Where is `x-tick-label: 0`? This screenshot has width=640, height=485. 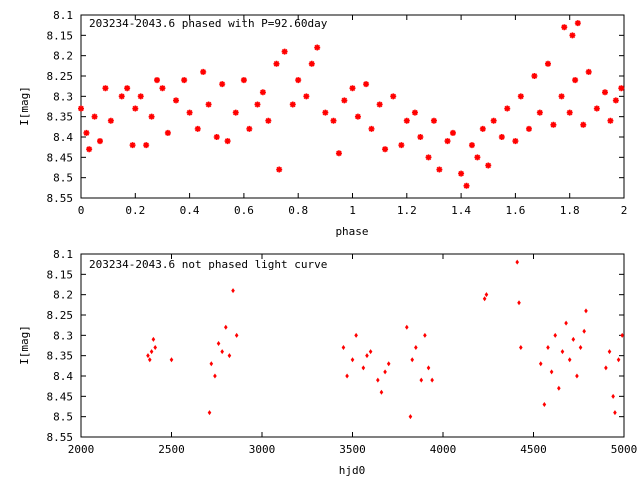 x-tick-label: 0 is located at coordinates (81, 210).